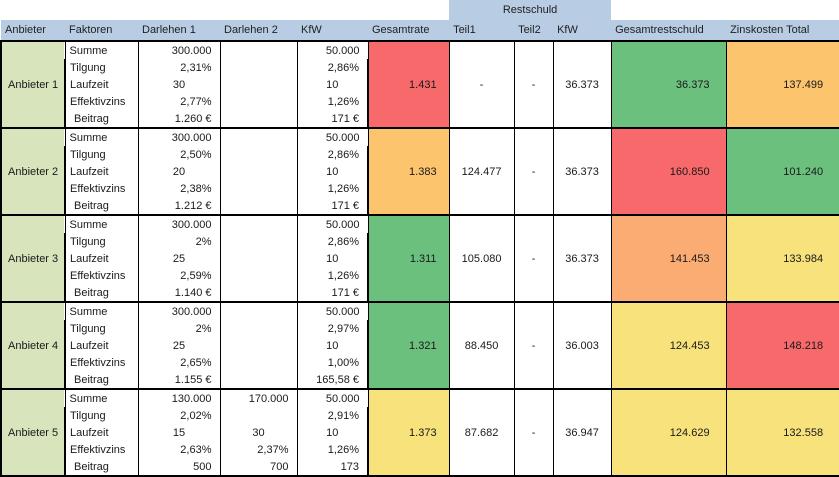  Describe the element at coordinates (481, 432) in the screenshot. I see `teil1-cell: 87.682` at that location.